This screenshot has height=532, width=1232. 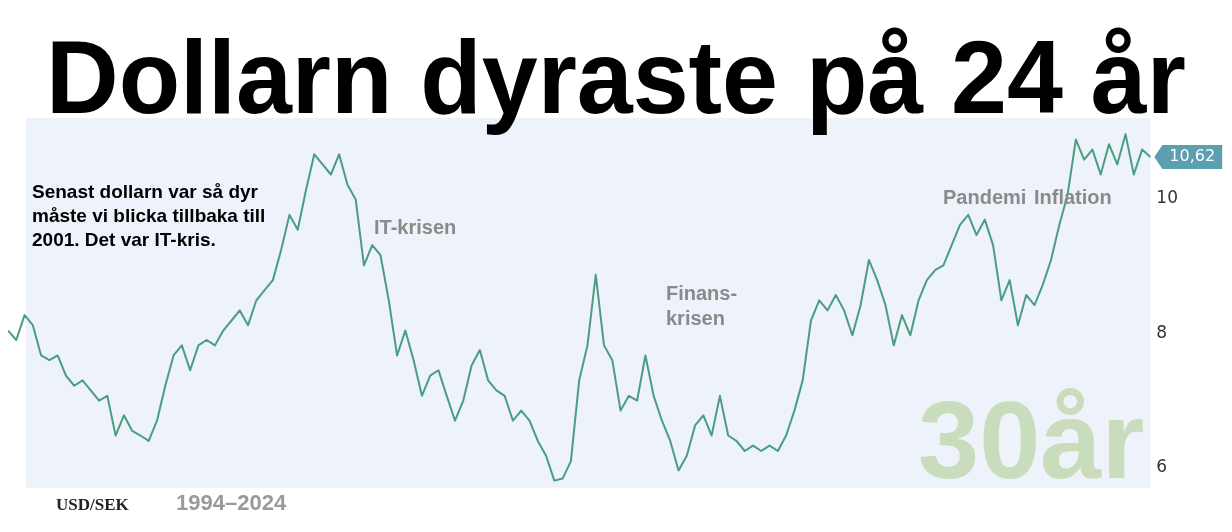 I want to click on text: USD/SEK, so click(x=93, y=504).